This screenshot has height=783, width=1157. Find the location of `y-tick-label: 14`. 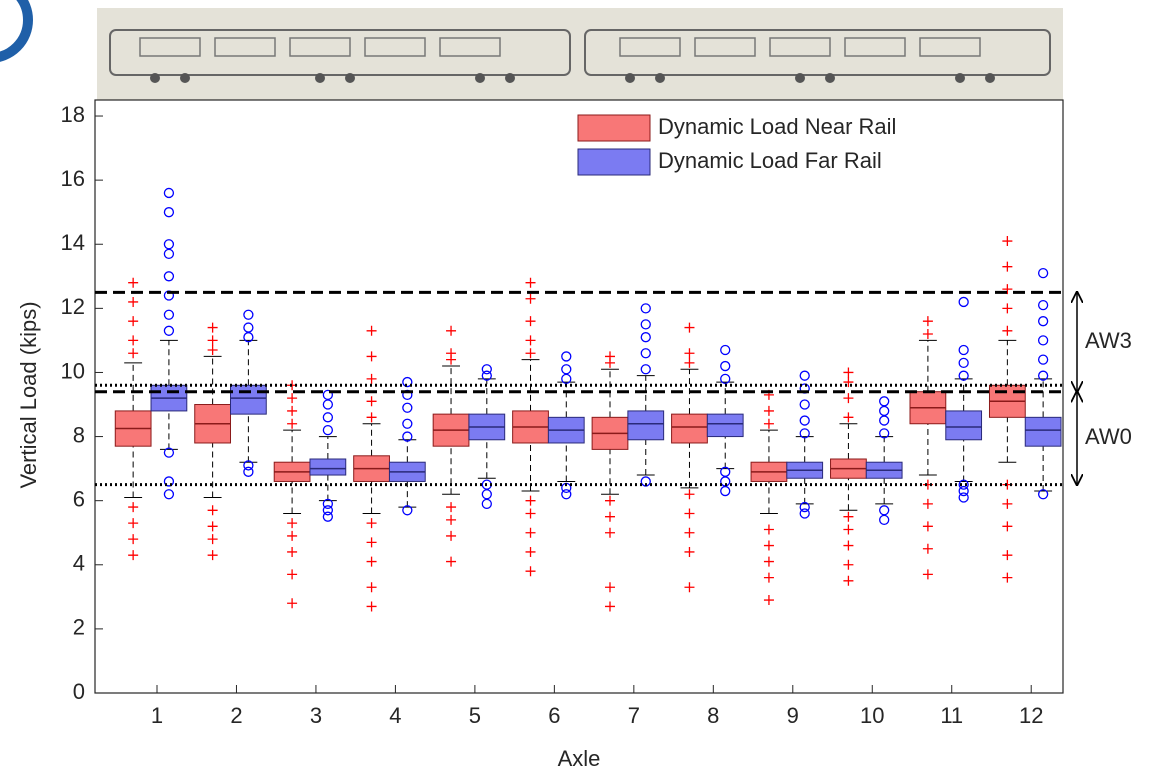

y-tick-label: 14 is located at coordinates (73, 242).